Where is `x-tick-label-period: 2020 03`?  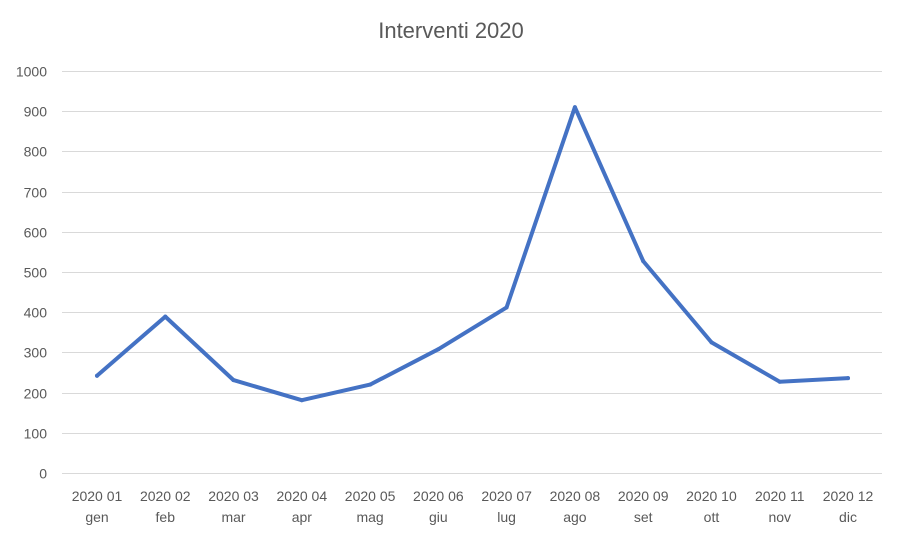
x-tick-label-period: 2020 03 is located at coordinates (233, 496).